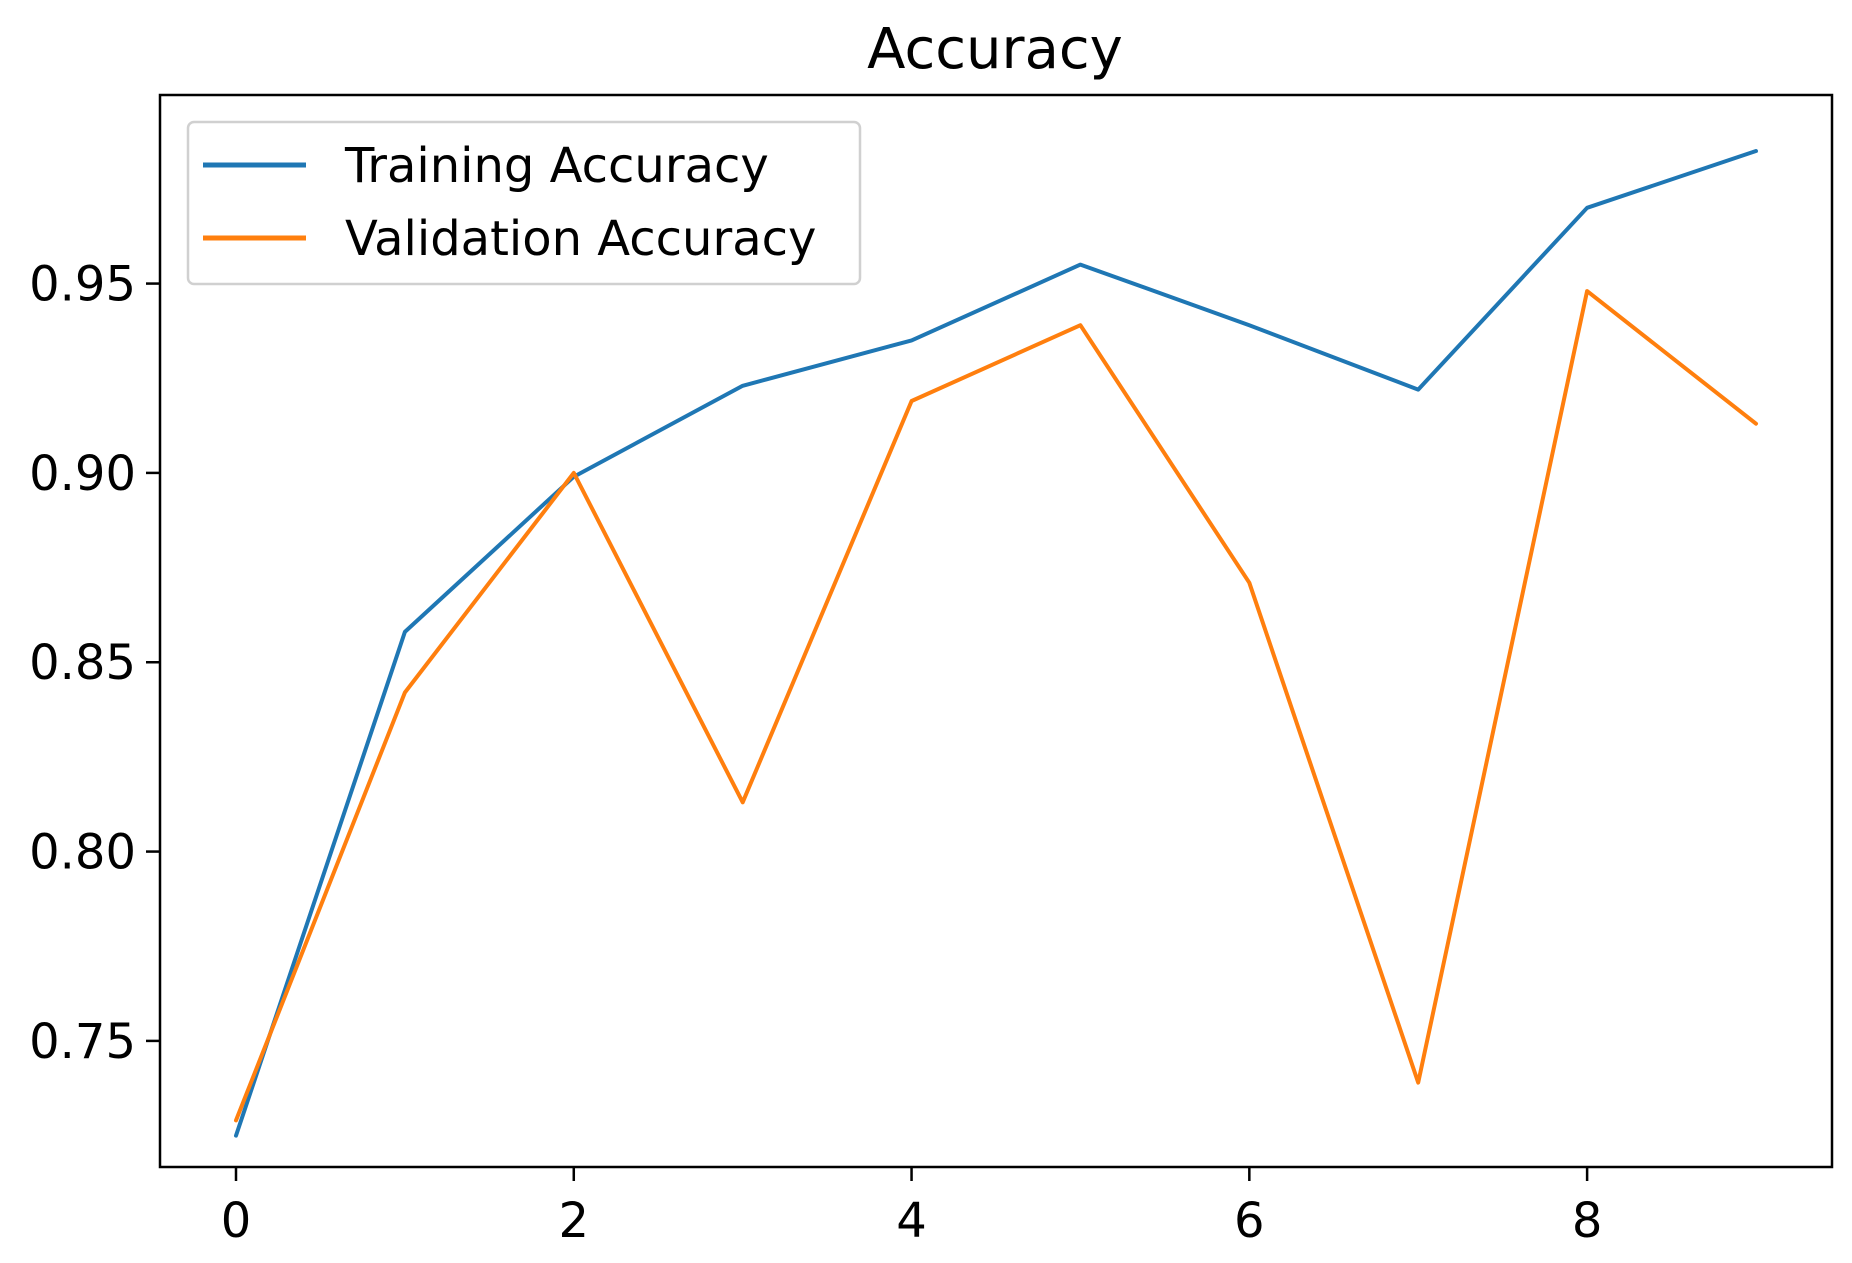  I want to click on y-tick-label: 0.80, so click(82, 853).